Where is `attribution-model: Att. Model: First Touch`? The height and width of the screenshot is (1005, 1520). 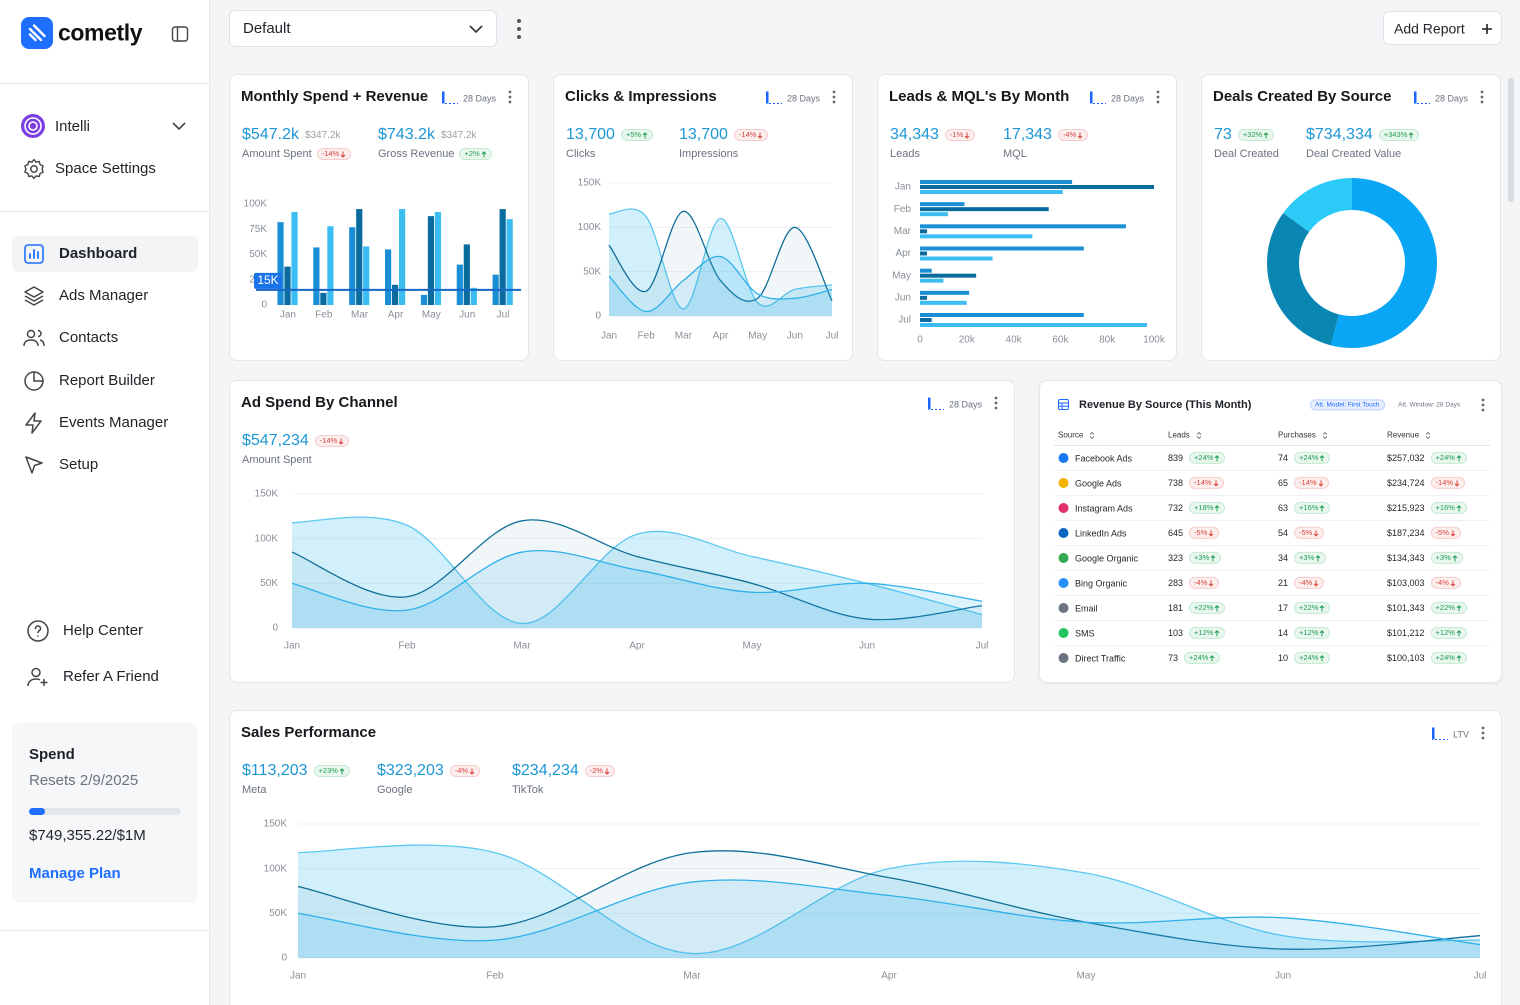 attribution-model: Att. Model: First Touch is located at coordinates (1347, 405).